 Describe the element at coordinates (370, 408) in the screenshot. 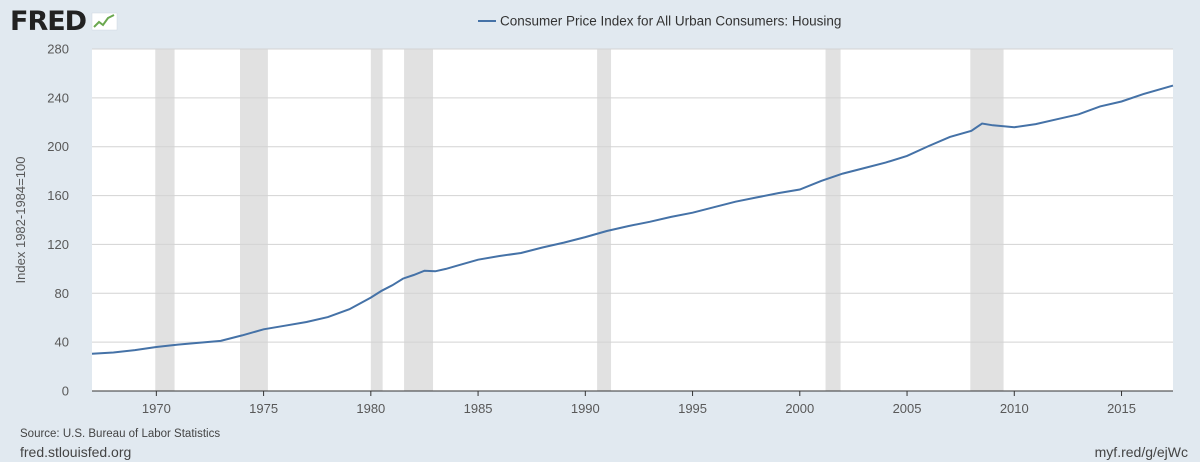

I see `x-tick-label: 1980` at that location.